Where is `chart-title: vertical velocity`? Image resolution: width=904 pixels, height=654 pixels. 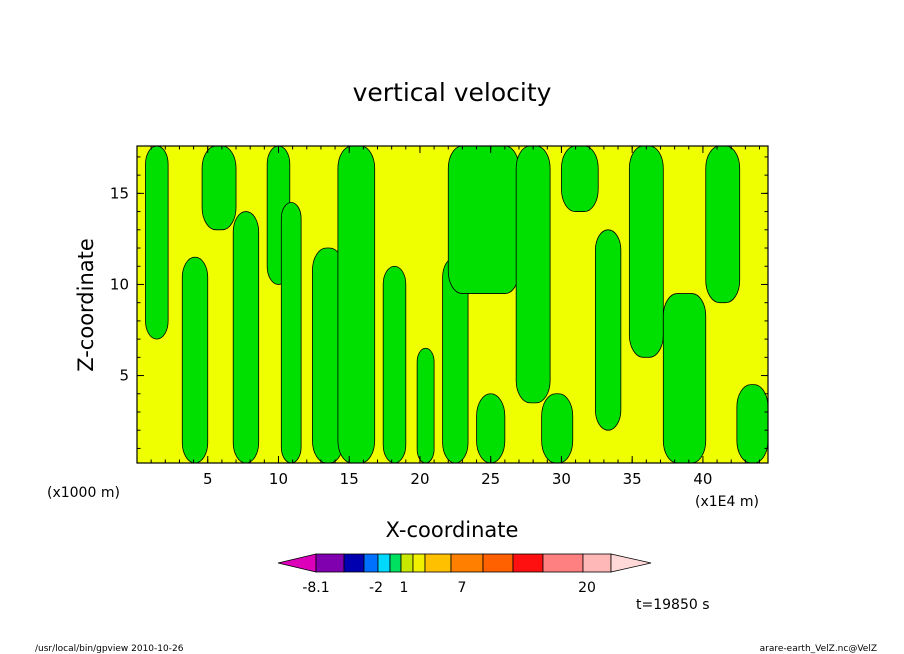 chart-title: vertical velocity is located at coordinates (452, 92).